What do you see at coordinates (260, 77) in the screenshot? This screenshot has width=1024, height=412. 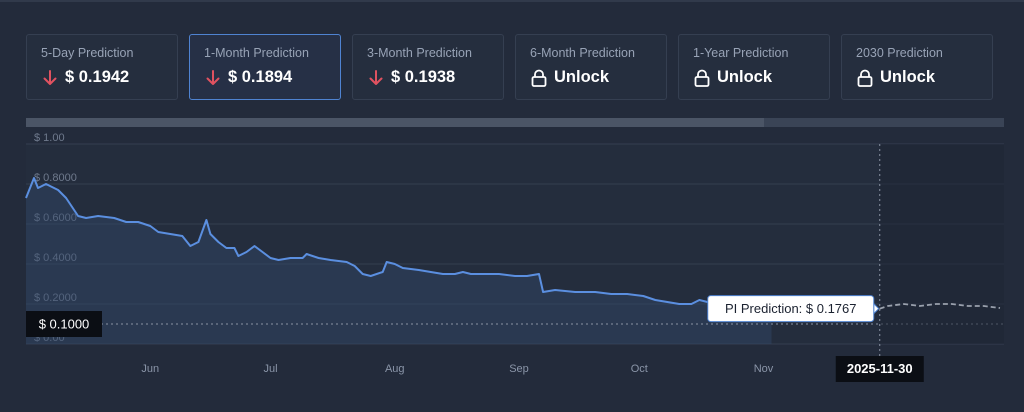 I see `prediction-card-value-text: $ 0.1894` at bounding box center [260, 77].